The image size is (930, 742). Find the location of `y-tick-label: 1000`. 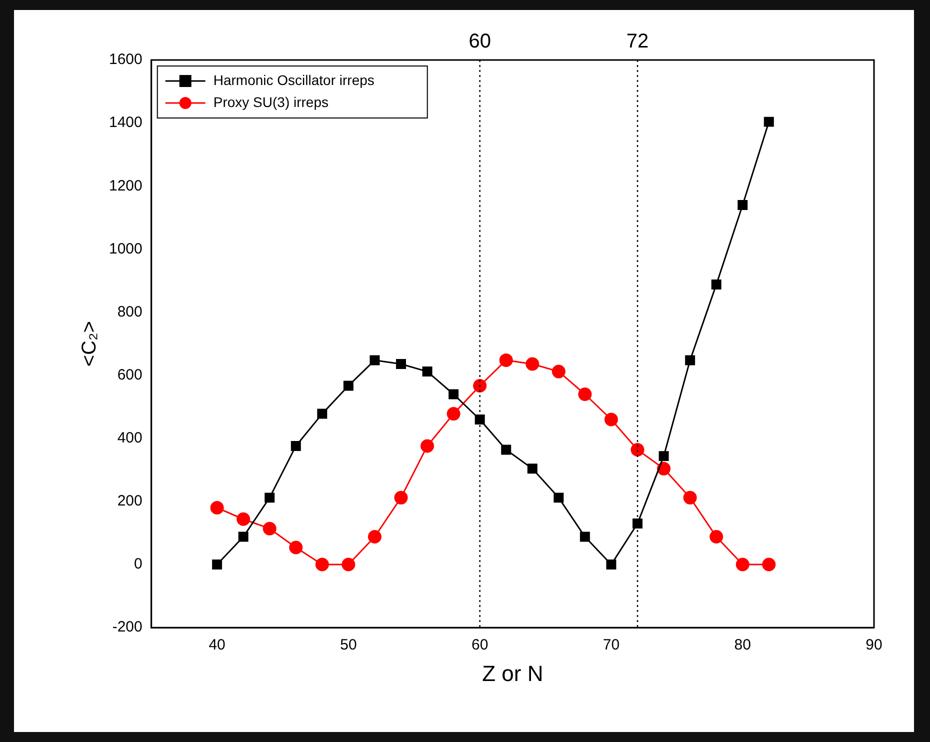

y-tick-label: 1000 is located at coordinates (125, 249).